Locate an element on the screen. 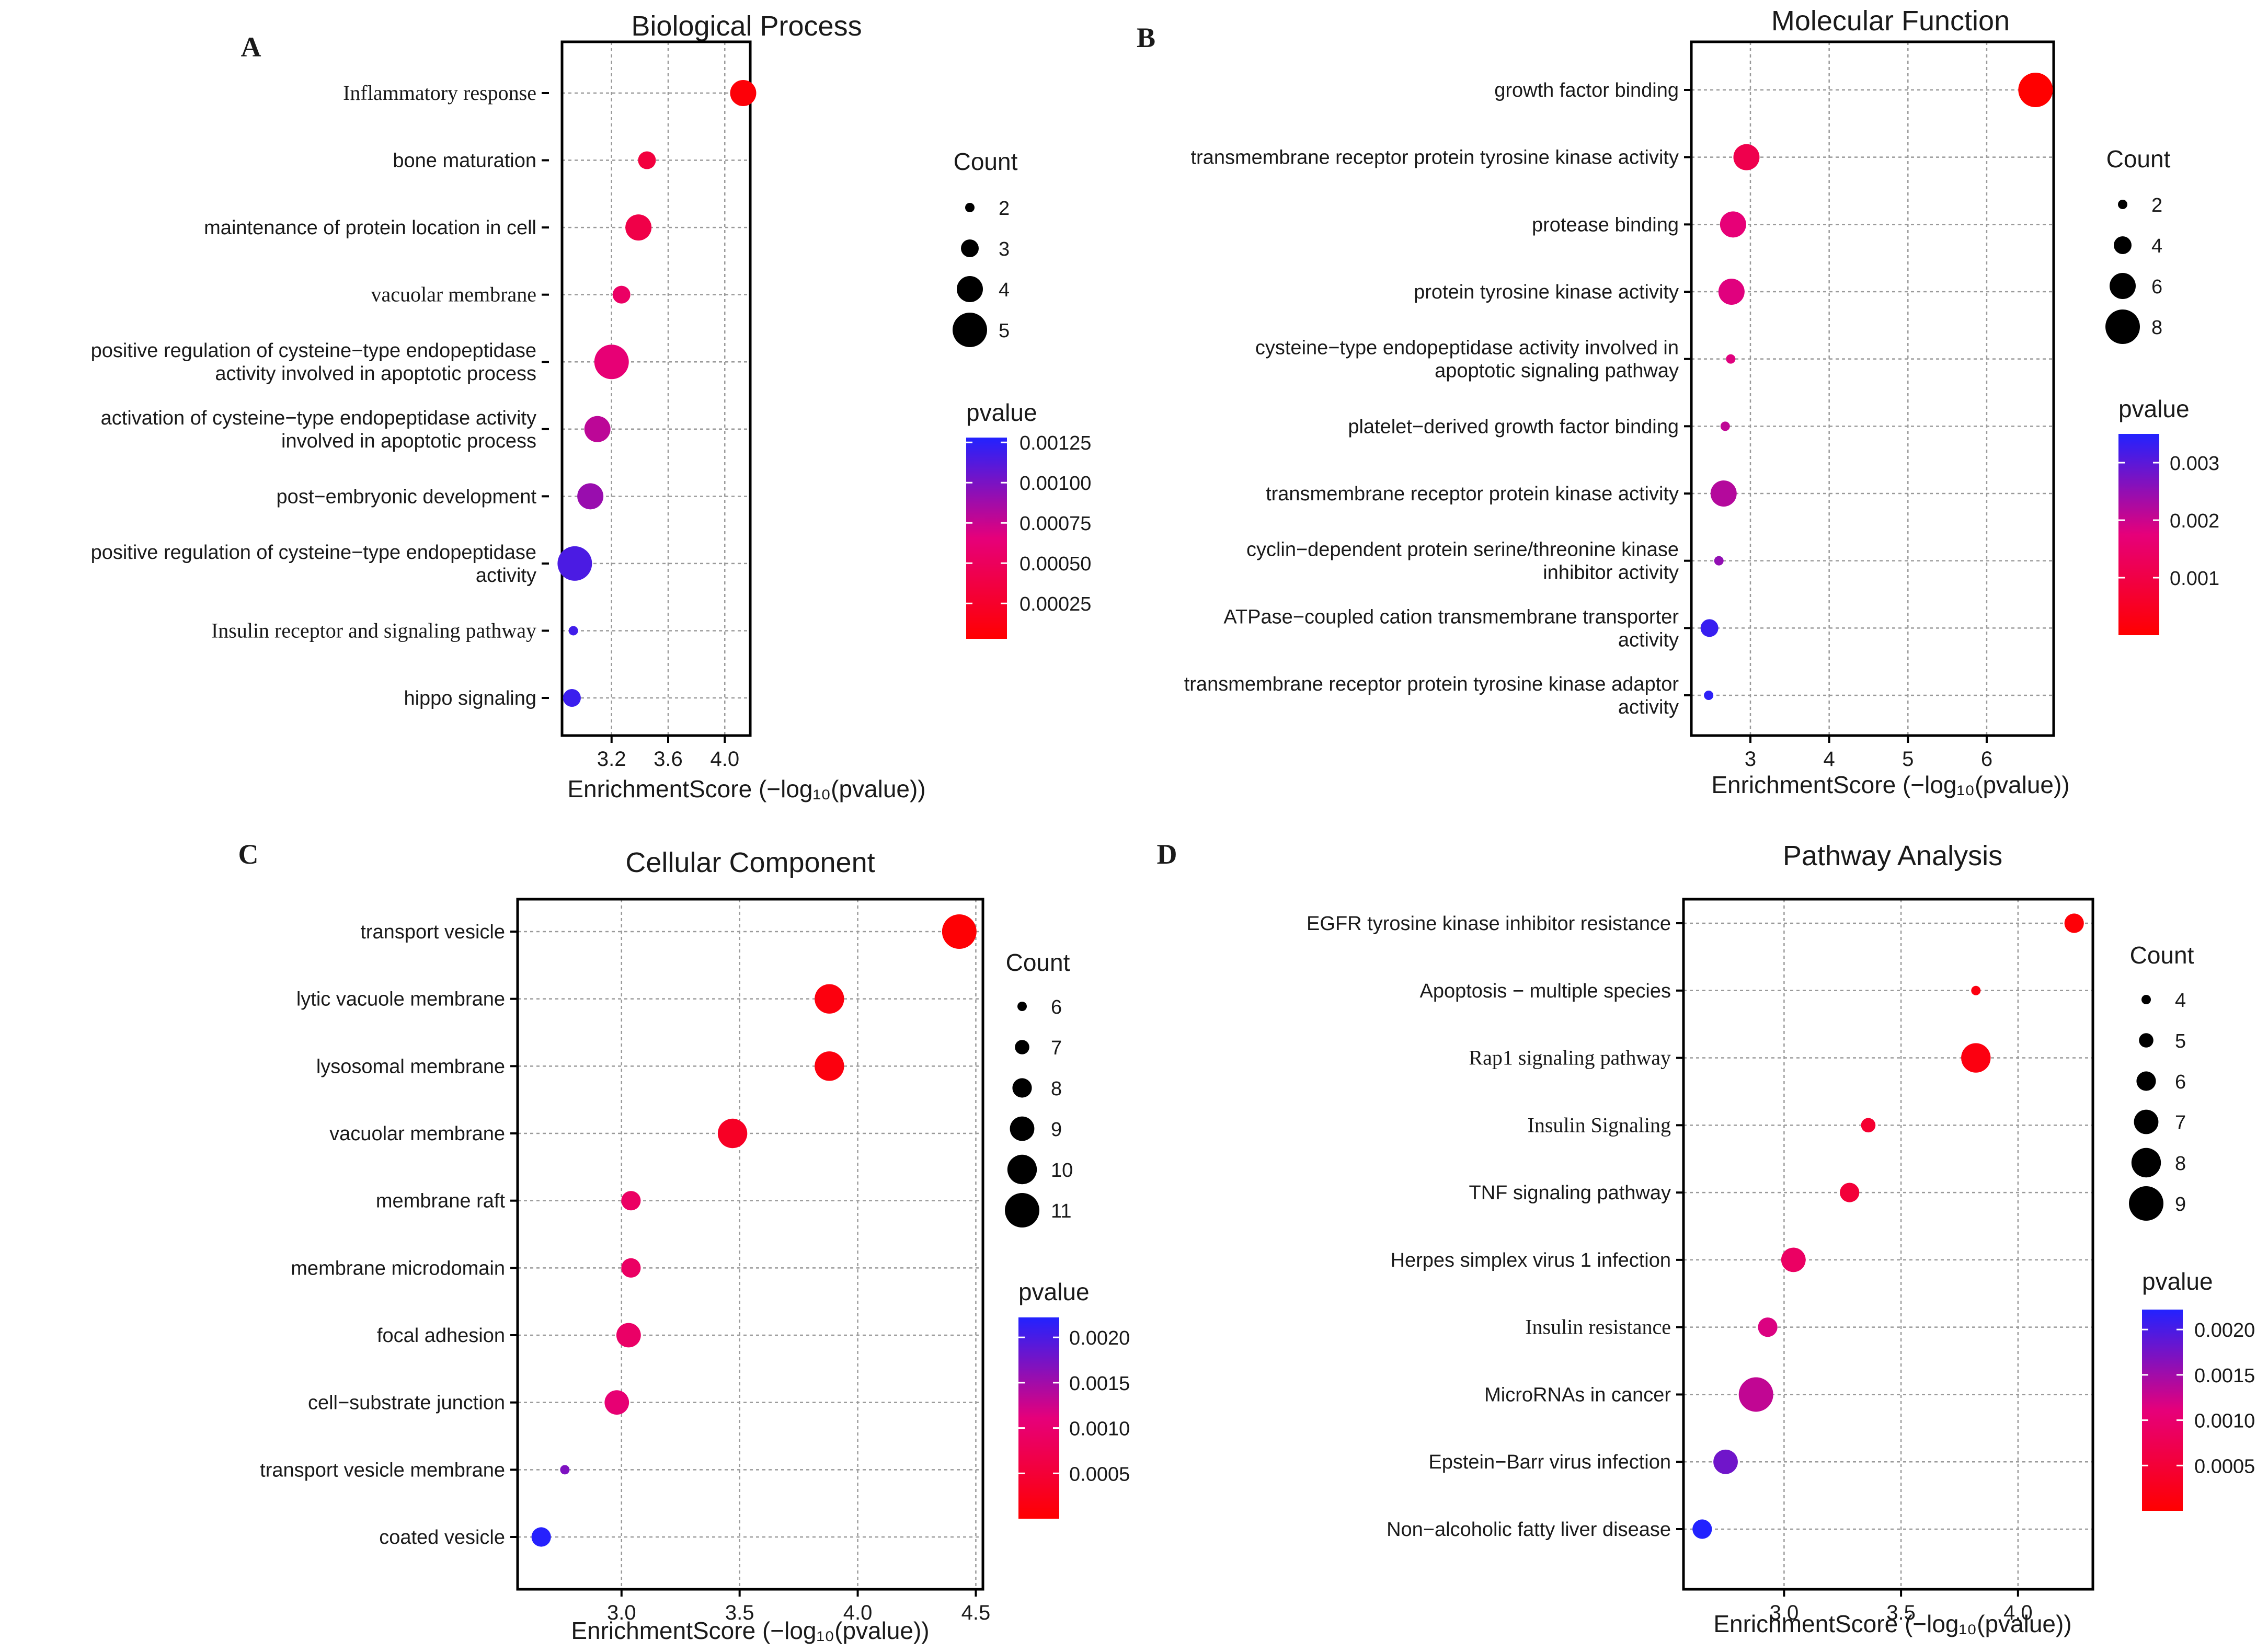 This screenshot has width=2268, height=1652. y-tick-label-line: Inflammatory response is located at coordinates (440, 93).